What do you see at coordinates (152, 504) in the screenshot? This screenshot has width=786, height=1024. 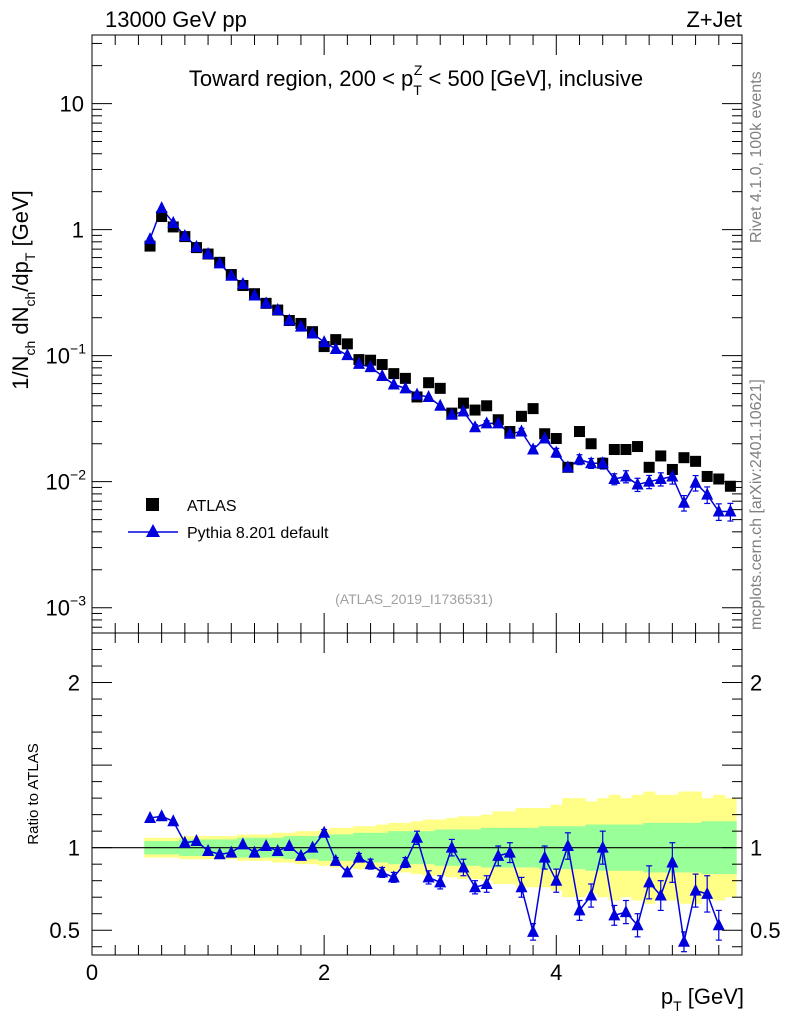 I see `legend-atlas-marker` at bounding box center [152, 504].